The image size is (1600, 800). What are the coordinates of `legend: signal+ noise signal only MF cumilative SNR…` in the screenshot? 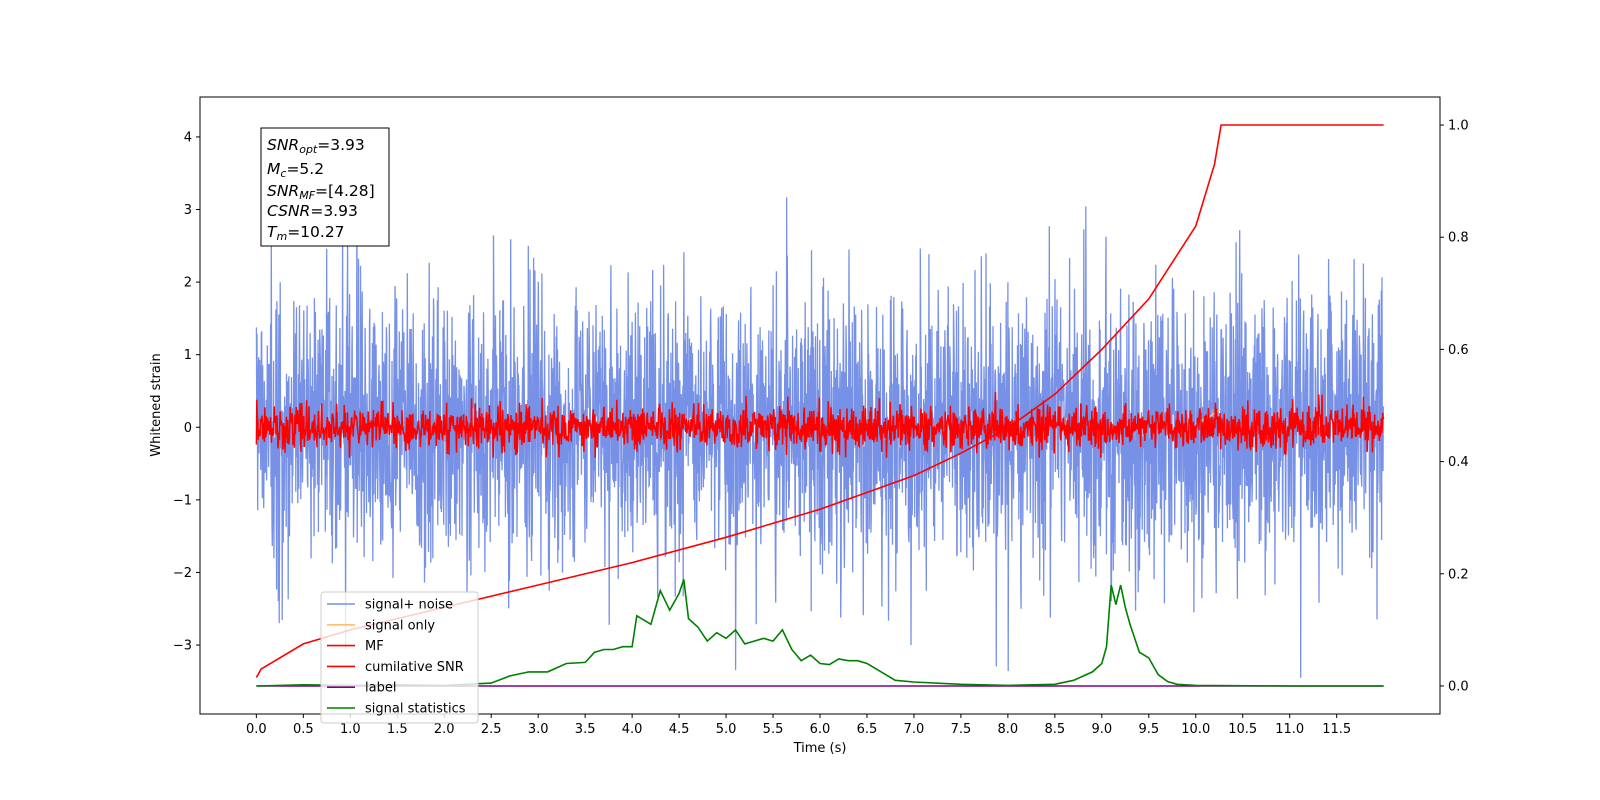 It's located at (399, 657).